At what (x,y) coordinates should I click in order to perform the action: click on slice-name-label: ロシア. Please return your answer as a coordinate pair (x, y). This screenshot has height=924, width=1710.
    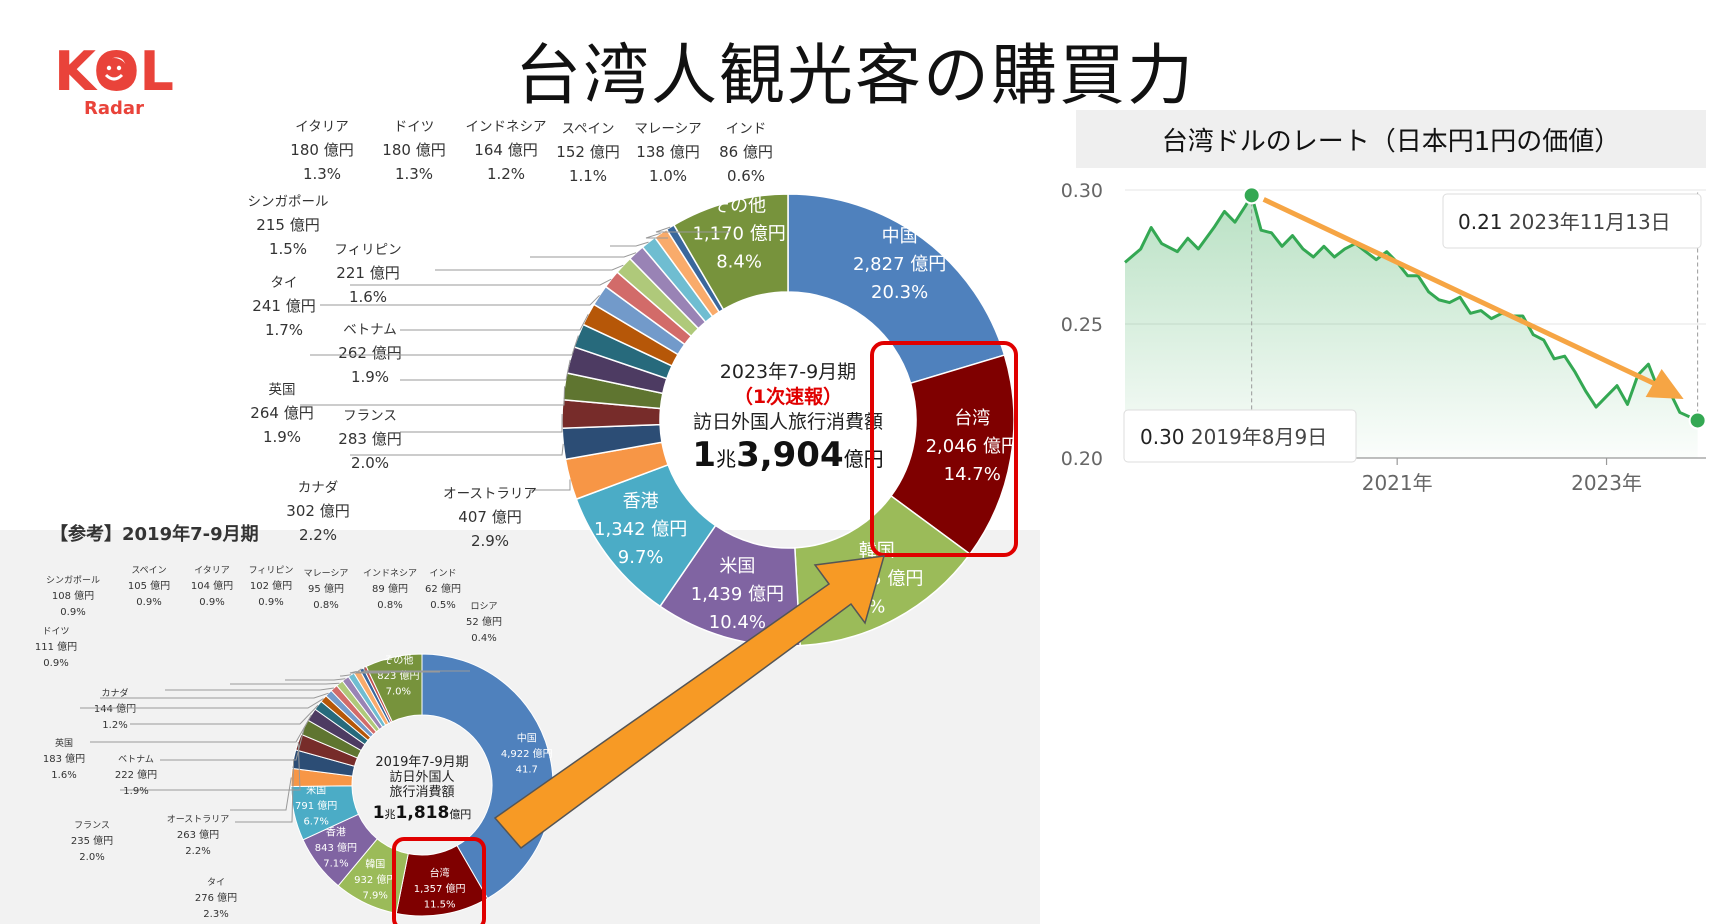
    Looking at the image, I should click on (483, 607).